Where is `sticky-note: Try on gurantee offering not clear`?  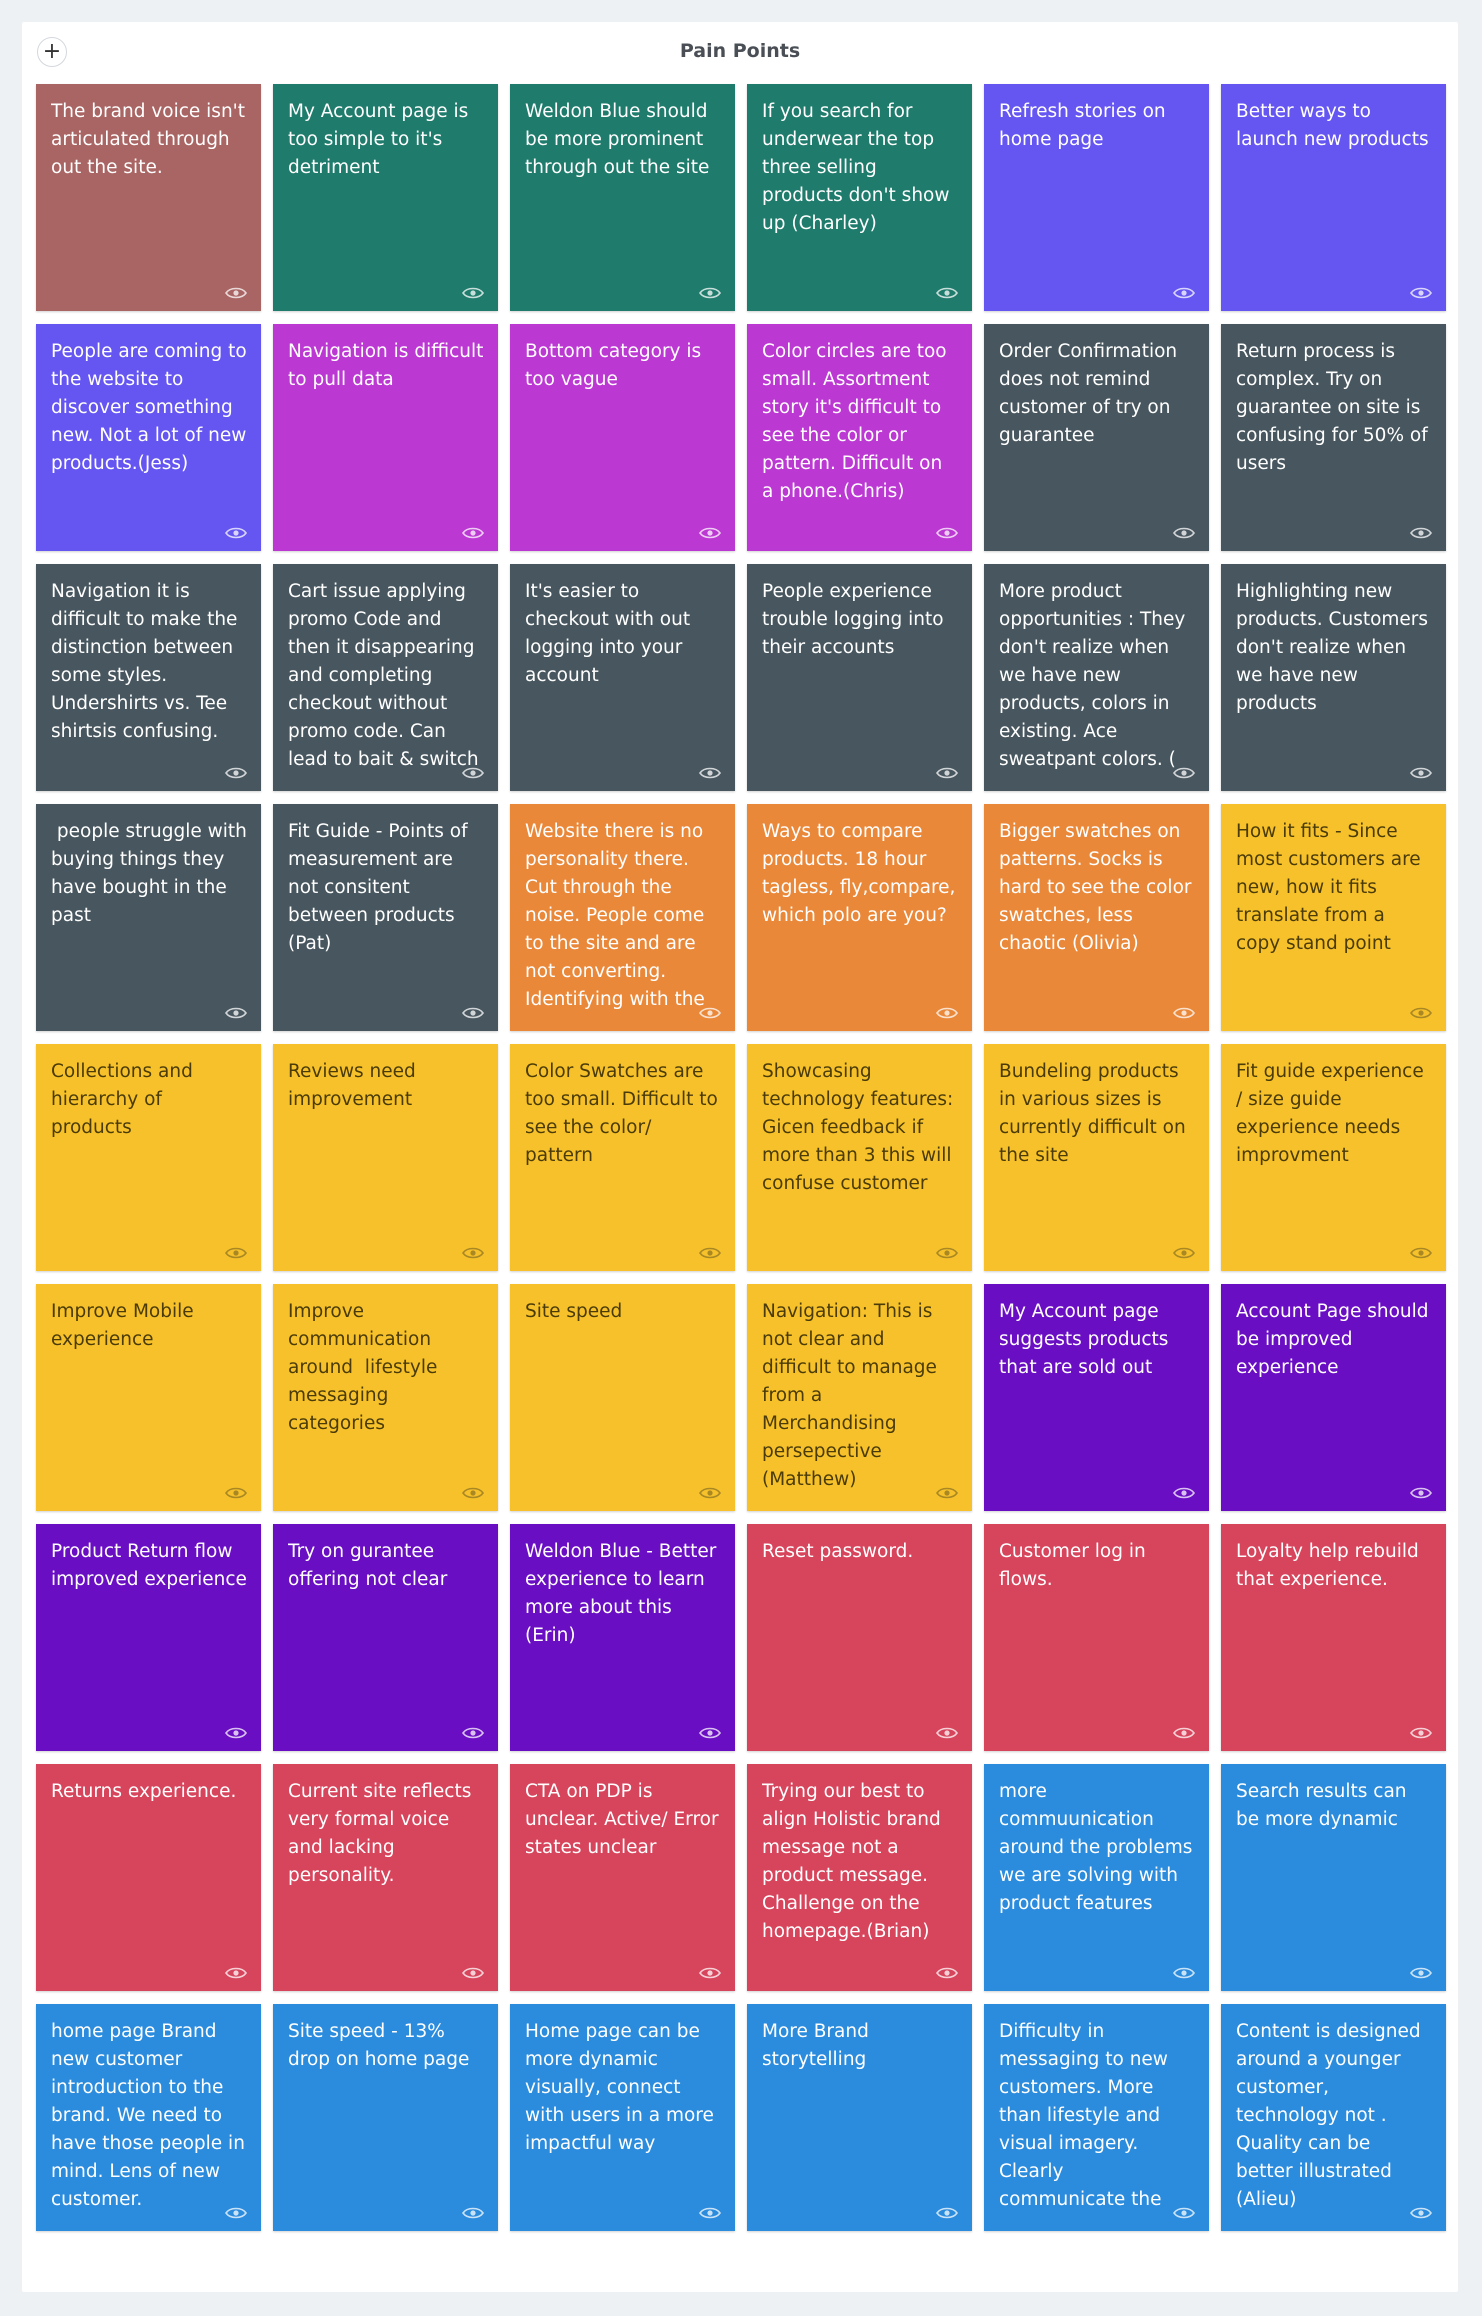
sticky-note: Try on gurantee offering not clear is located at coordinates (385, 1637).